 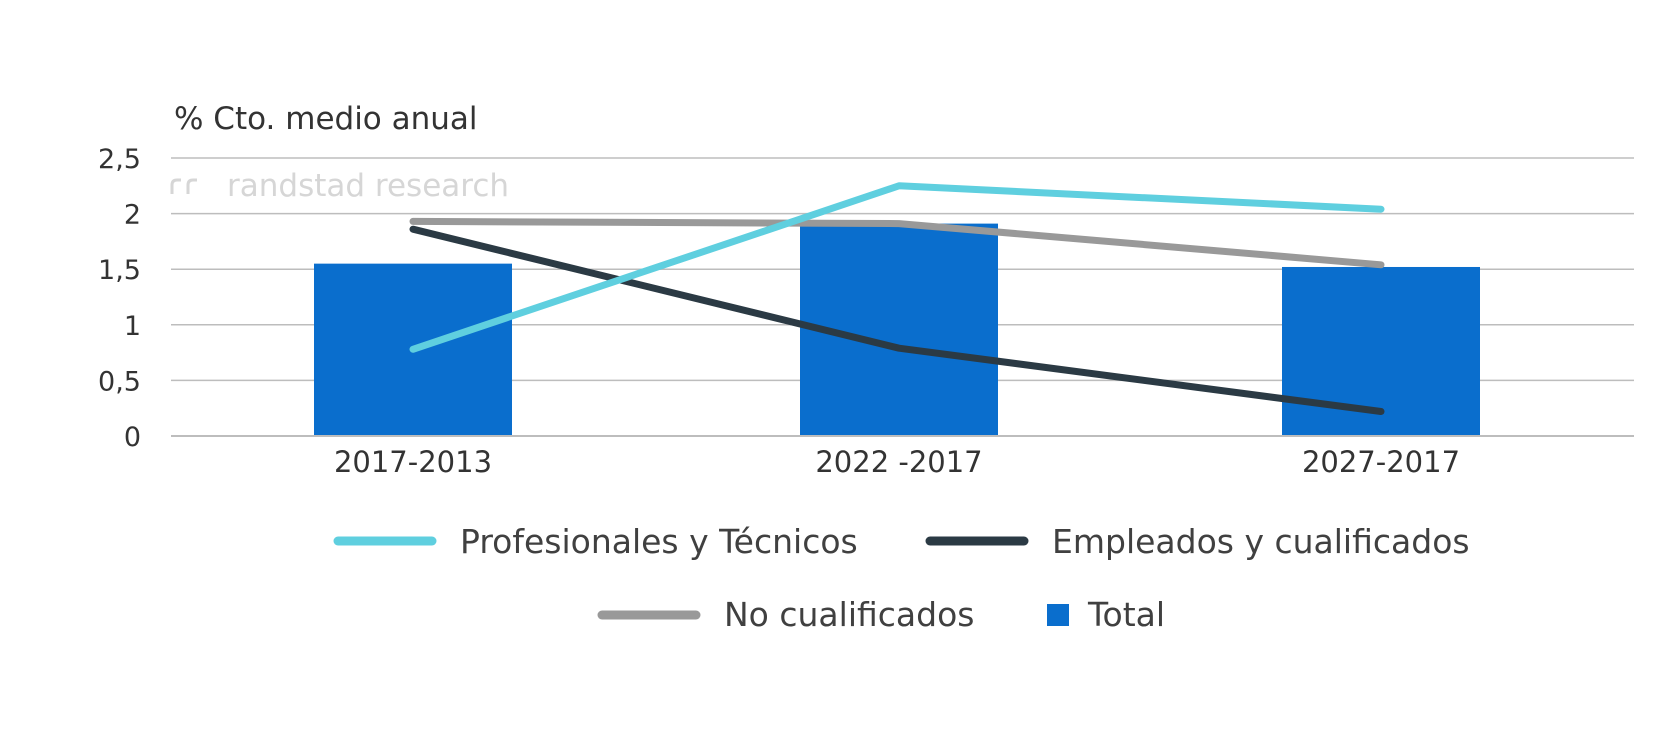 What do you see at coordinates (183, 186) in the screenshot?
I see `randstad-logo-icon` at bounding box center [183, 186].